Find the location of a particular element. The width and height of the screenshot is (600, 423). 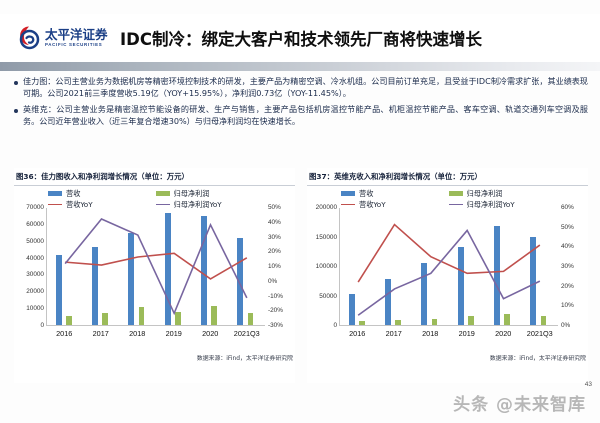

logo-name-cn: 太平洋证券 is located at coordinates (76, 35).